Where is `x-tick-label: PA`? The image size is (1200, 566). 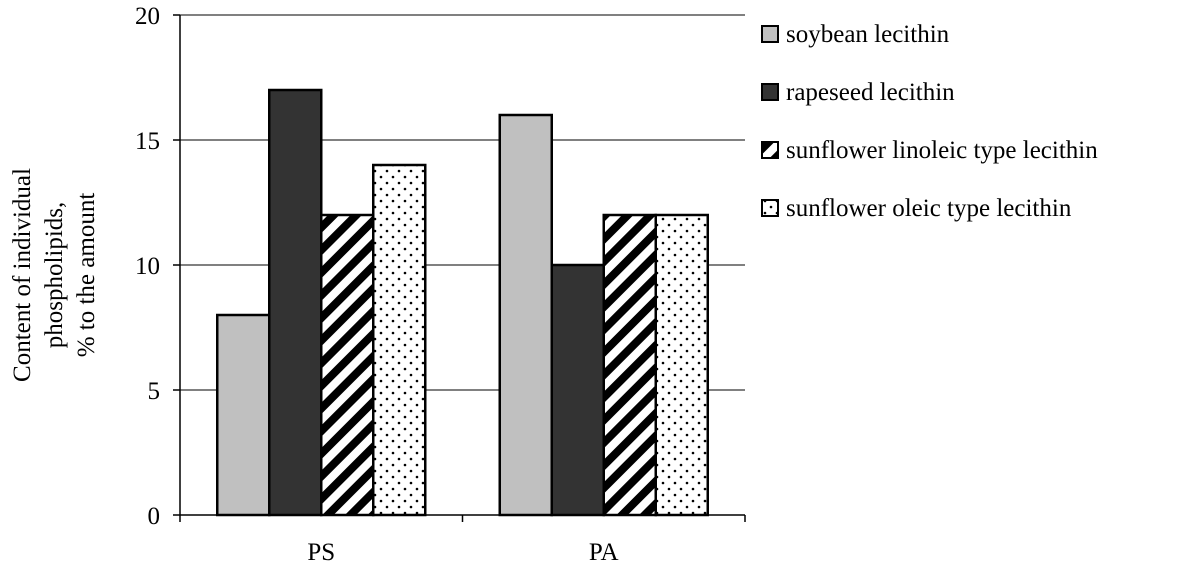
x-tick-label: PA is located at coordinates (604, 552).